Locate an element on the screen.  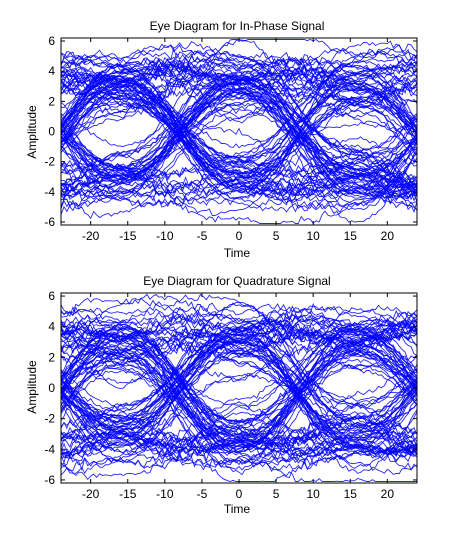
y-tick-label: -2 is located at coordinates (49, 162).